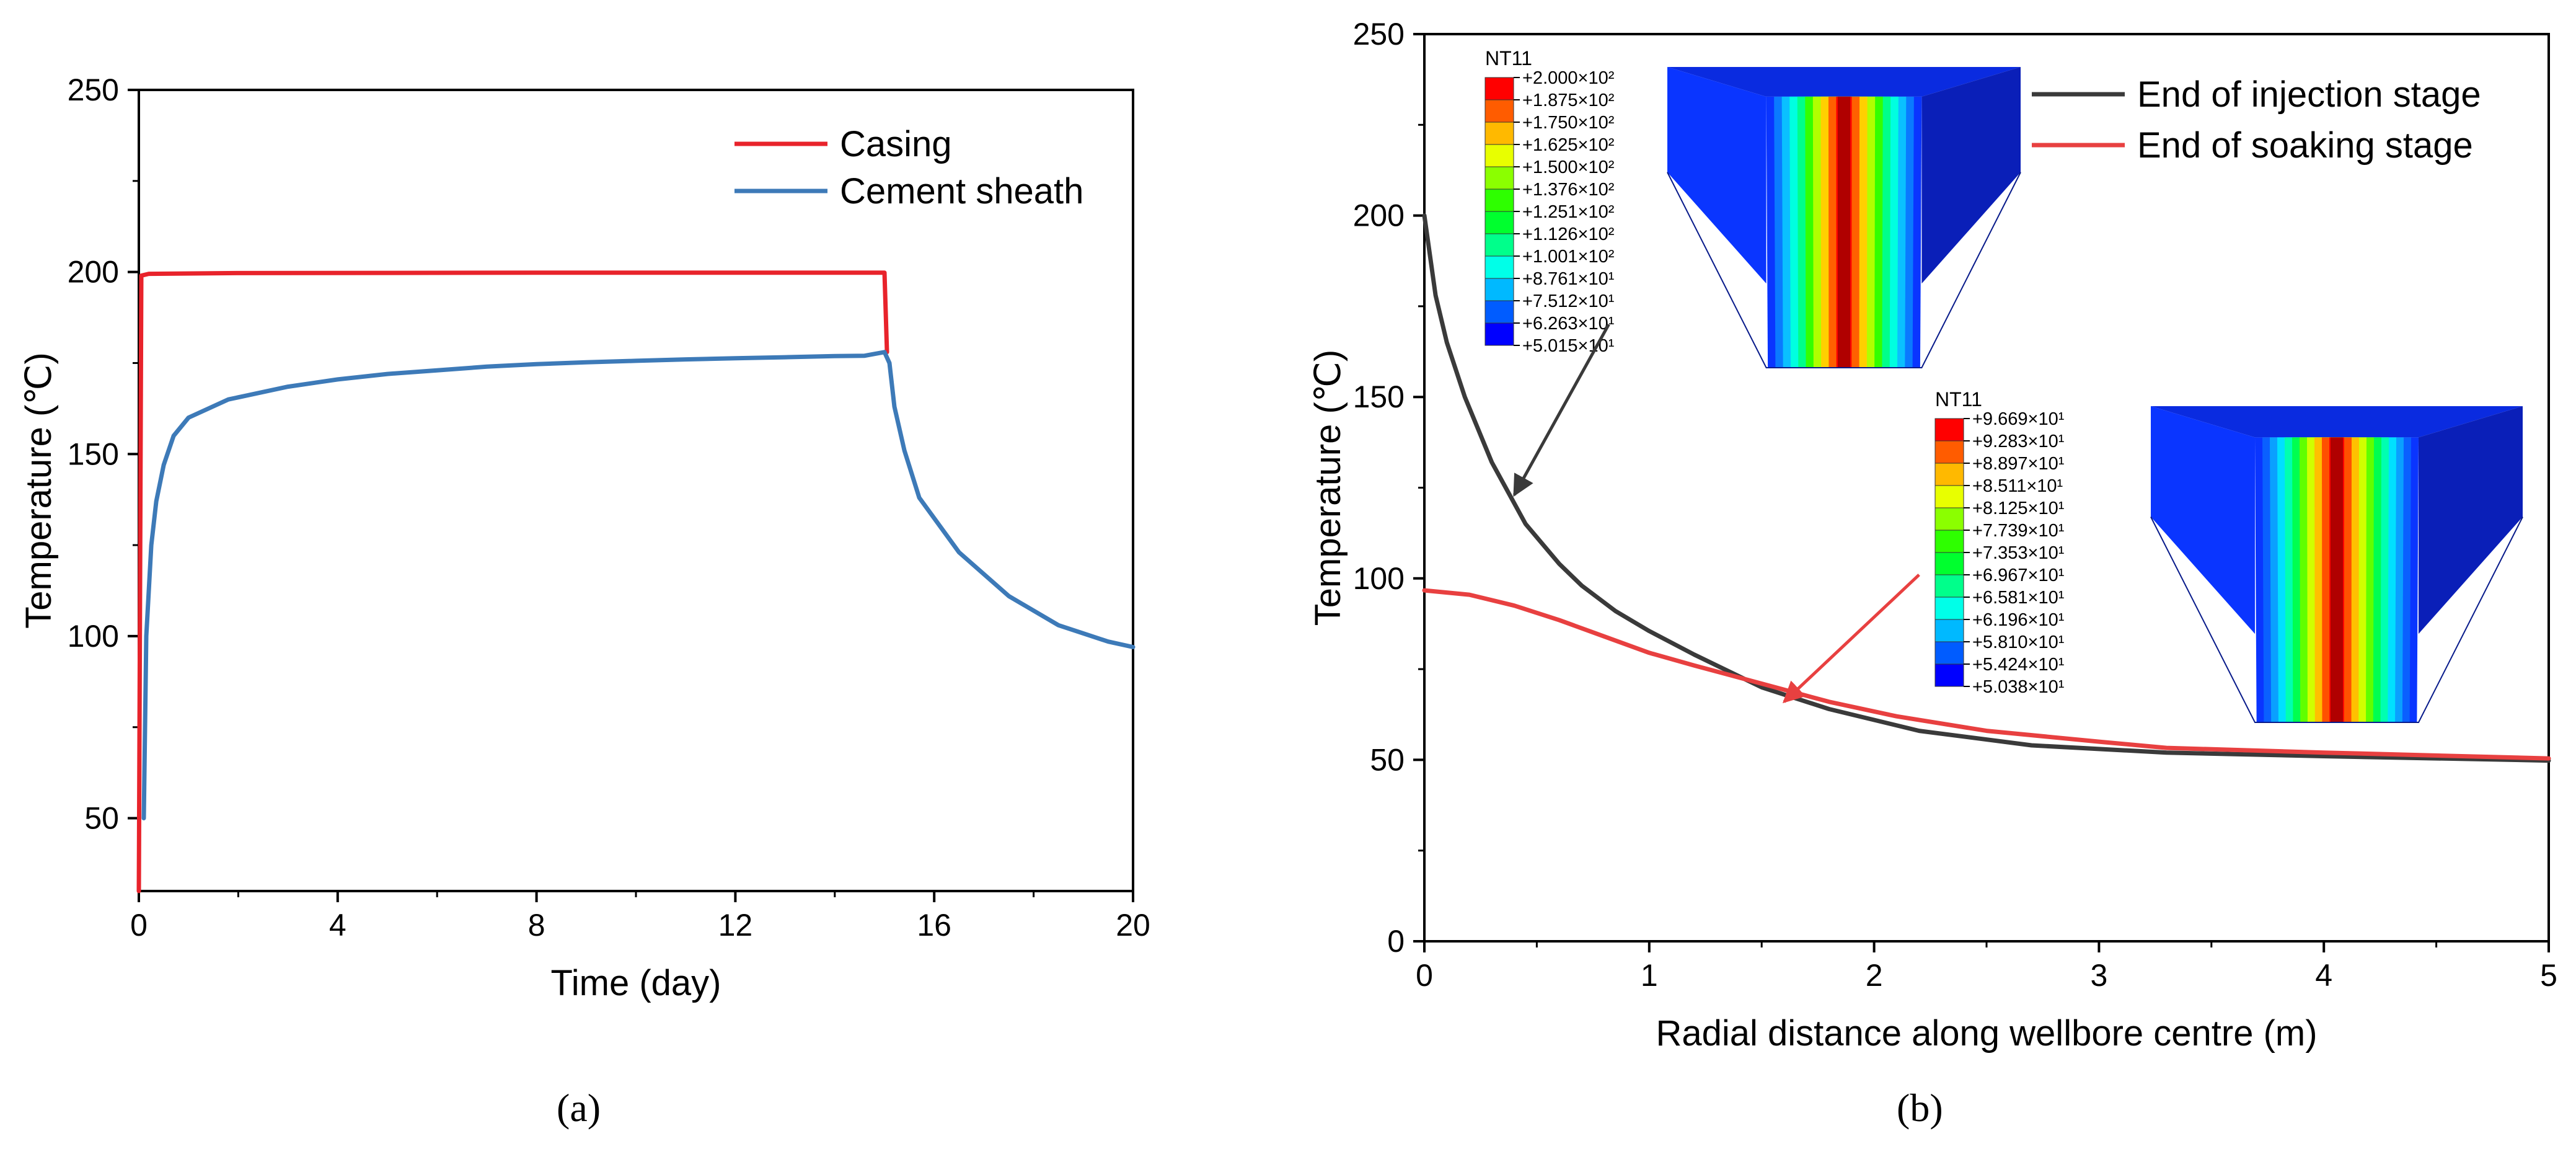 Image resolution: width=2576 pixels, height=1149 pixels. What do you see at coordinates (1649, 976) in the screenshot?
I see `x-tick-label: 1` at bounding box center [1649, 976].